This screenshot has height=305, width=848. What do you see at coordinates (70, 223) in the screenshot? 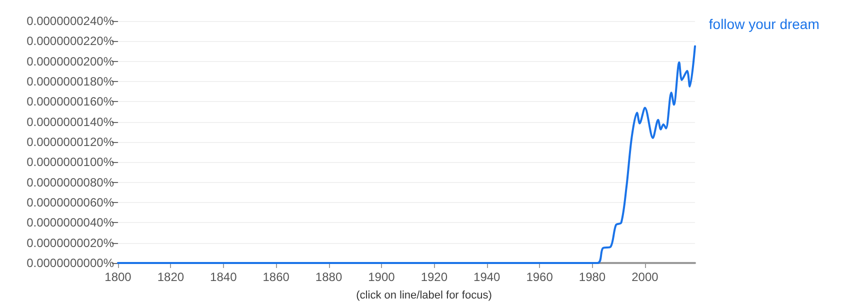
I see `y-tick-label: 0.0000000040%` at bounding box center [70, 223].